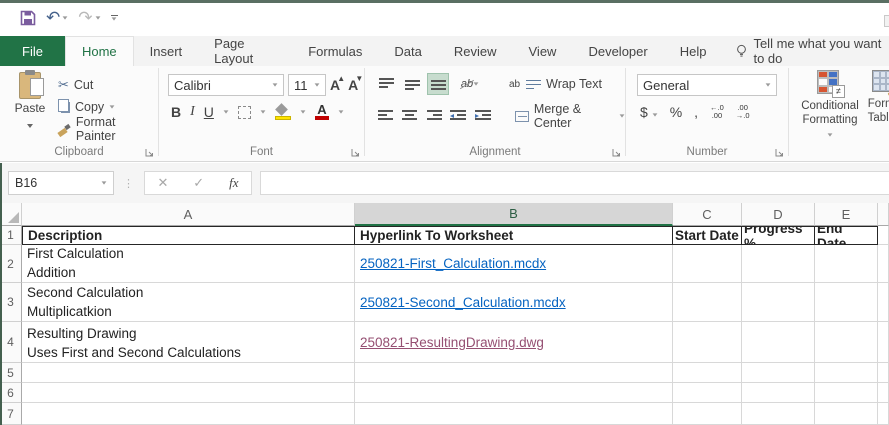  Describe the element at coordinates (676, 112) in the screenshot. I see `percent-button: %` at that location.